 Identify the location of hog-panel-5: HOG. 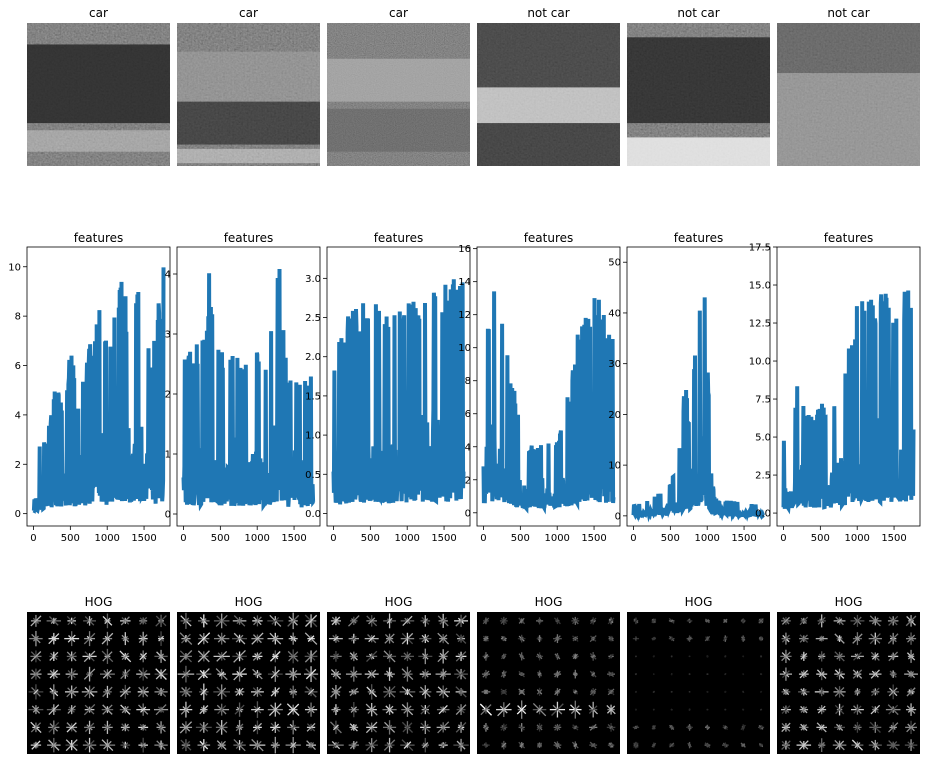
(698, 674).